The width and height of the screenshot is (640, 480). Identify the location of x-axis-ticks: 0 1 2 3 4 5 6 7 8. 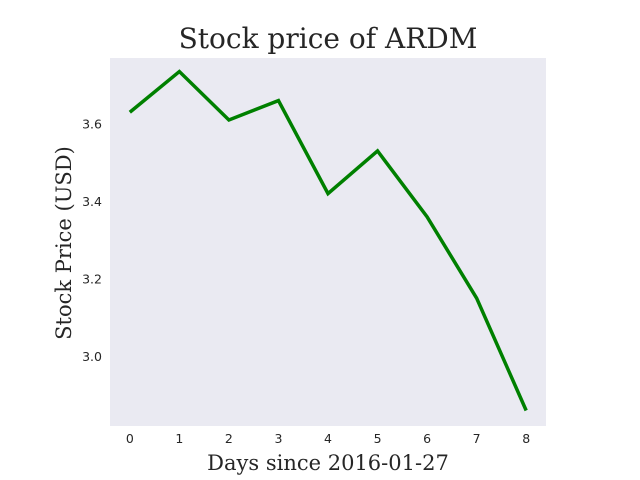
(328, 438).